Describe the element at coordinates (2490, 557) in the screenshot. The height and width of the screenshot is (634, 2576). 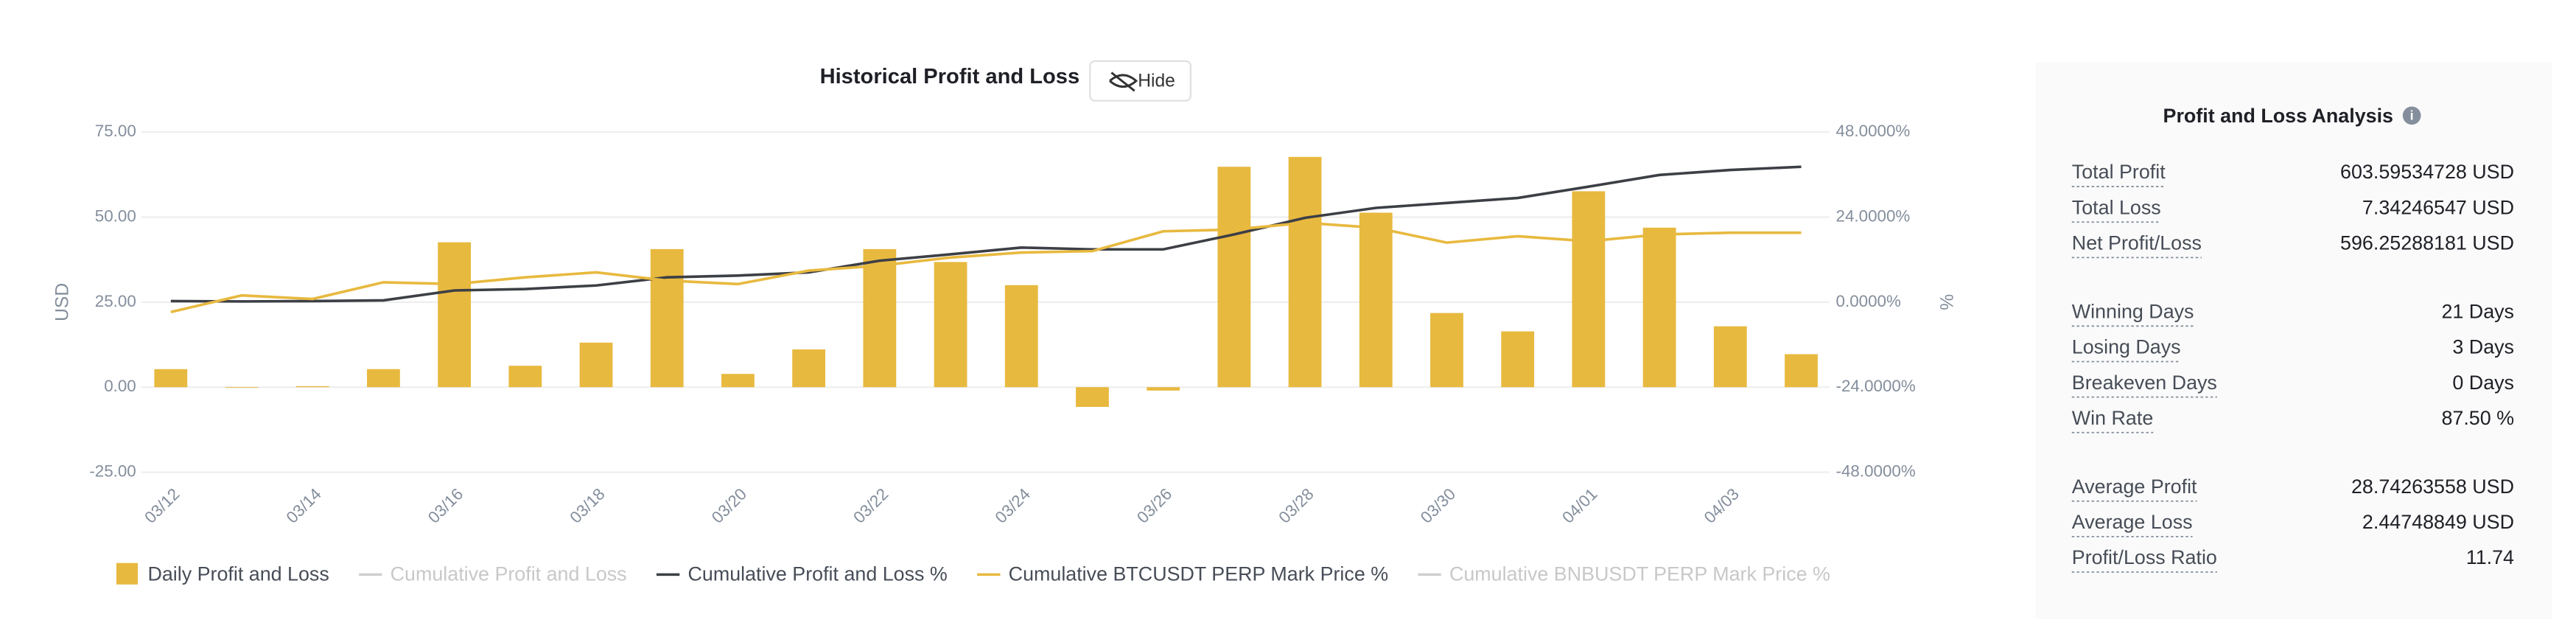
I see `metric-value: 11.74` at that location.